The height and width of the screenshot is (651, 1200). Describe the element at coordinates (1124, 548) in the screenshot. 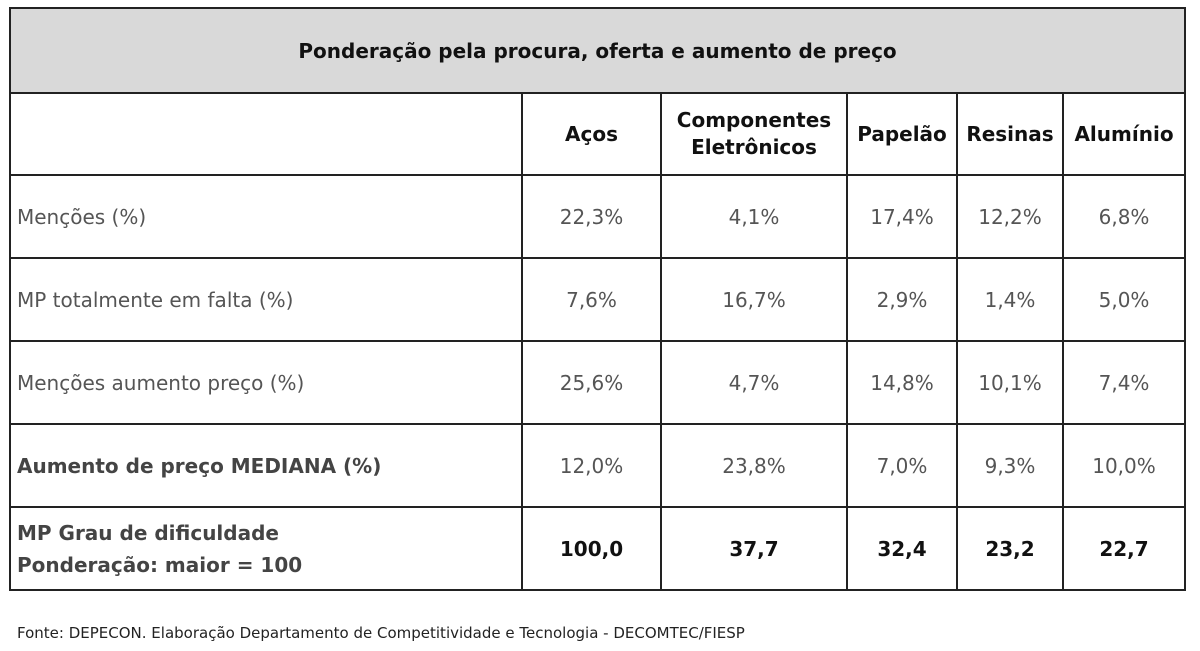

I see `cell-grau-aluminio: 22,7` at that location.